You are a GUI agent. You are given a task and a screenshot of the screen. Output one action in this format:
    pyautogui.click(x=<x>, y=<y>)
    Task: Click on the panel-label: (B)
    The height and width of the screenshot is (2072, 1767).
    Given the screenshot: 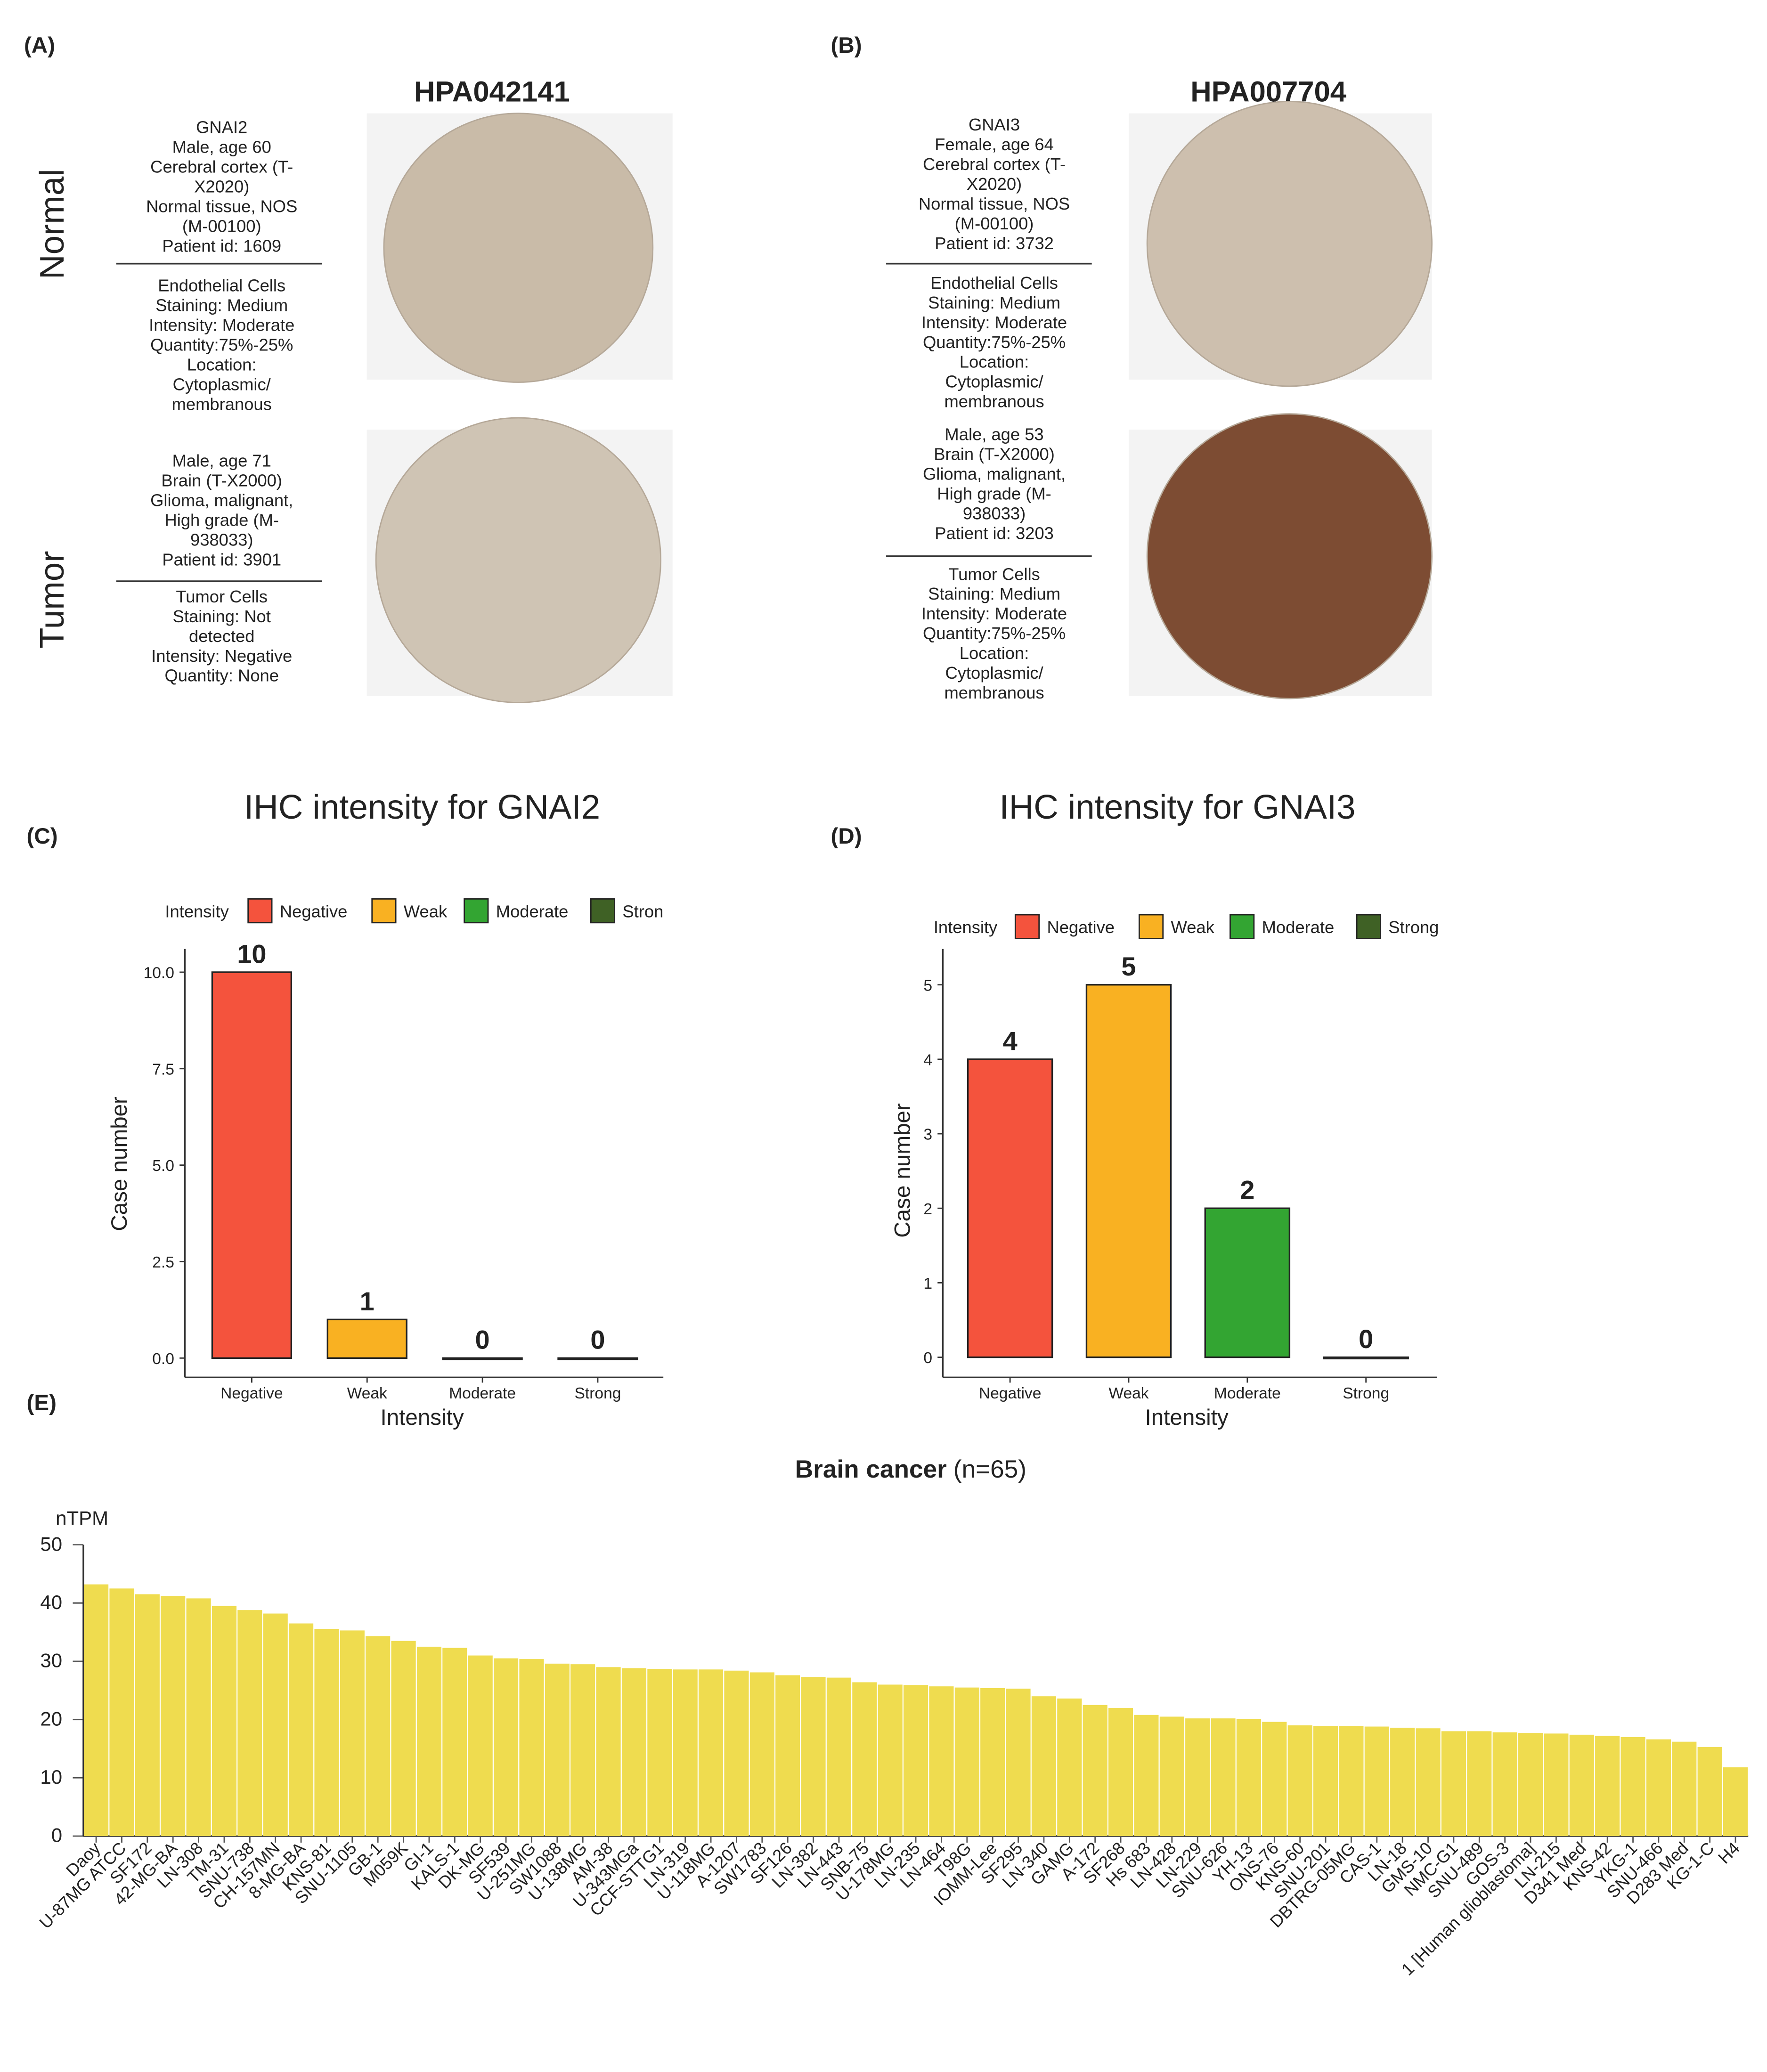 What is the action you would take?
    pyautogui.click(x=846, y=45)
    